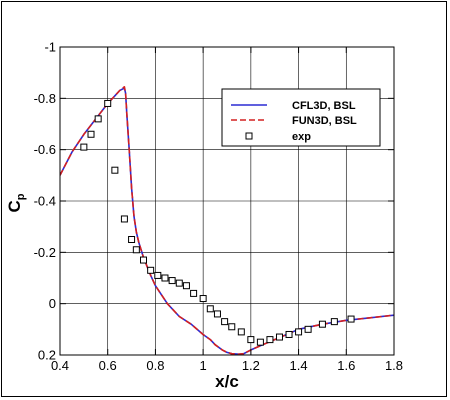 This screenshot has width=450, height=400. What do you see at coordinates (301, 137) in the screenshot?
I see `legend-label-exp: exp` at bounding box center [301, 137].